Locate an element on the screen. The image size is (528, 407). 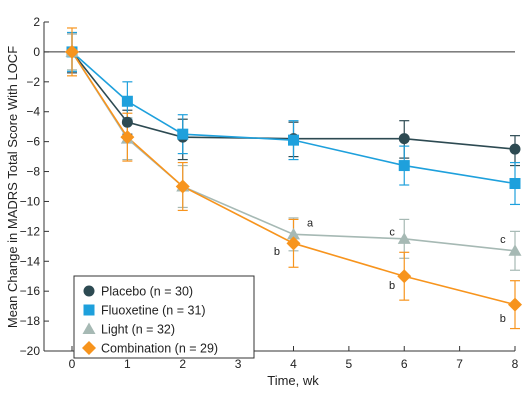
x-tick-label: 2 is located at coordinates (182, 364).